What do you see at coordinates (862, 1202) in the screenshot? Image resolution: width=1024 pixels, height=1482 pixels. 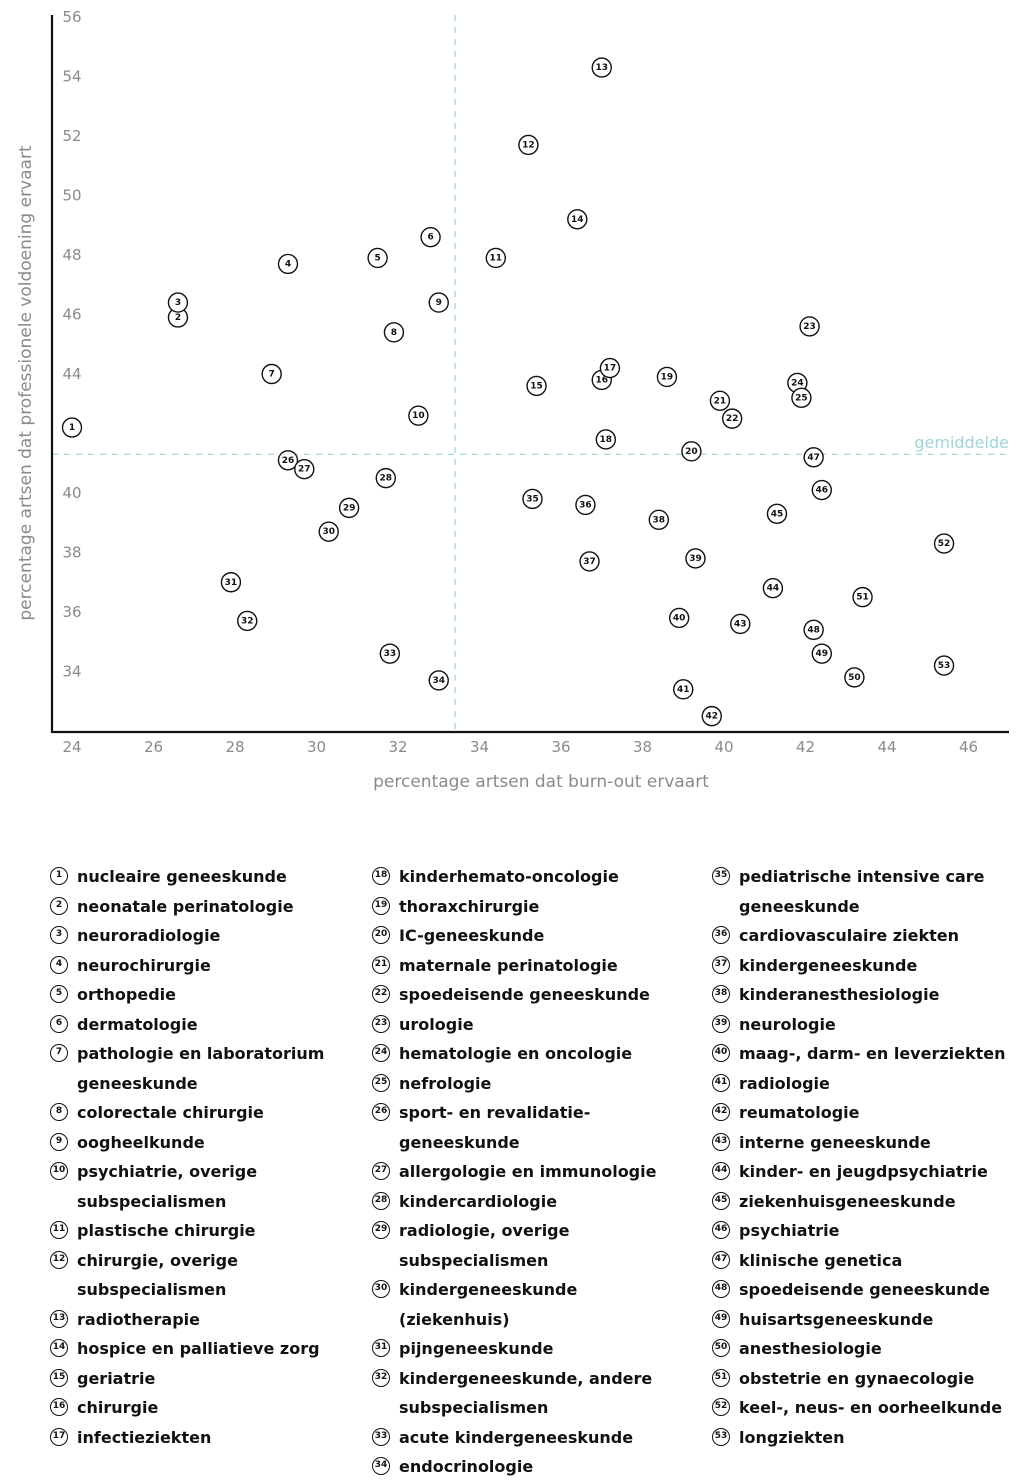 I see `legend-item: 45 ziekenhuisgeneeskunde` at bounding box center [862, 1202].